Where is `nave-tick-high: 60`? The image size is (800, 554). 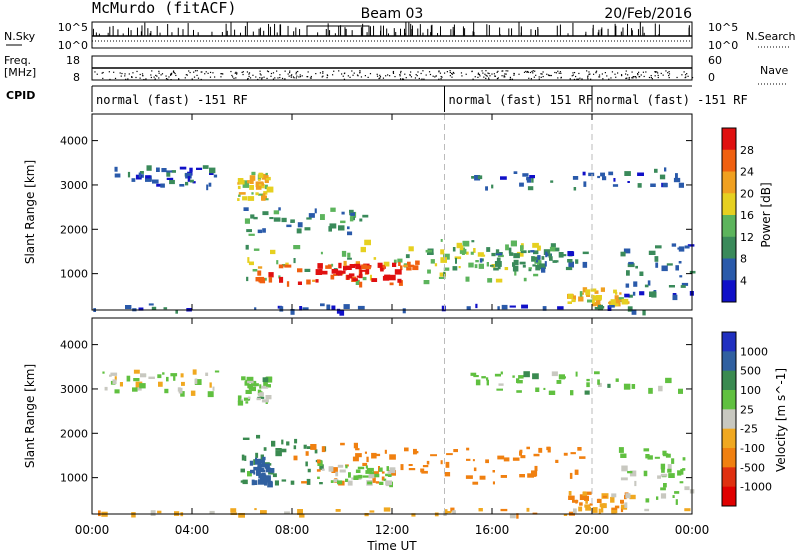
nave-tick-high: 60 is located at coordinates (715, 60).